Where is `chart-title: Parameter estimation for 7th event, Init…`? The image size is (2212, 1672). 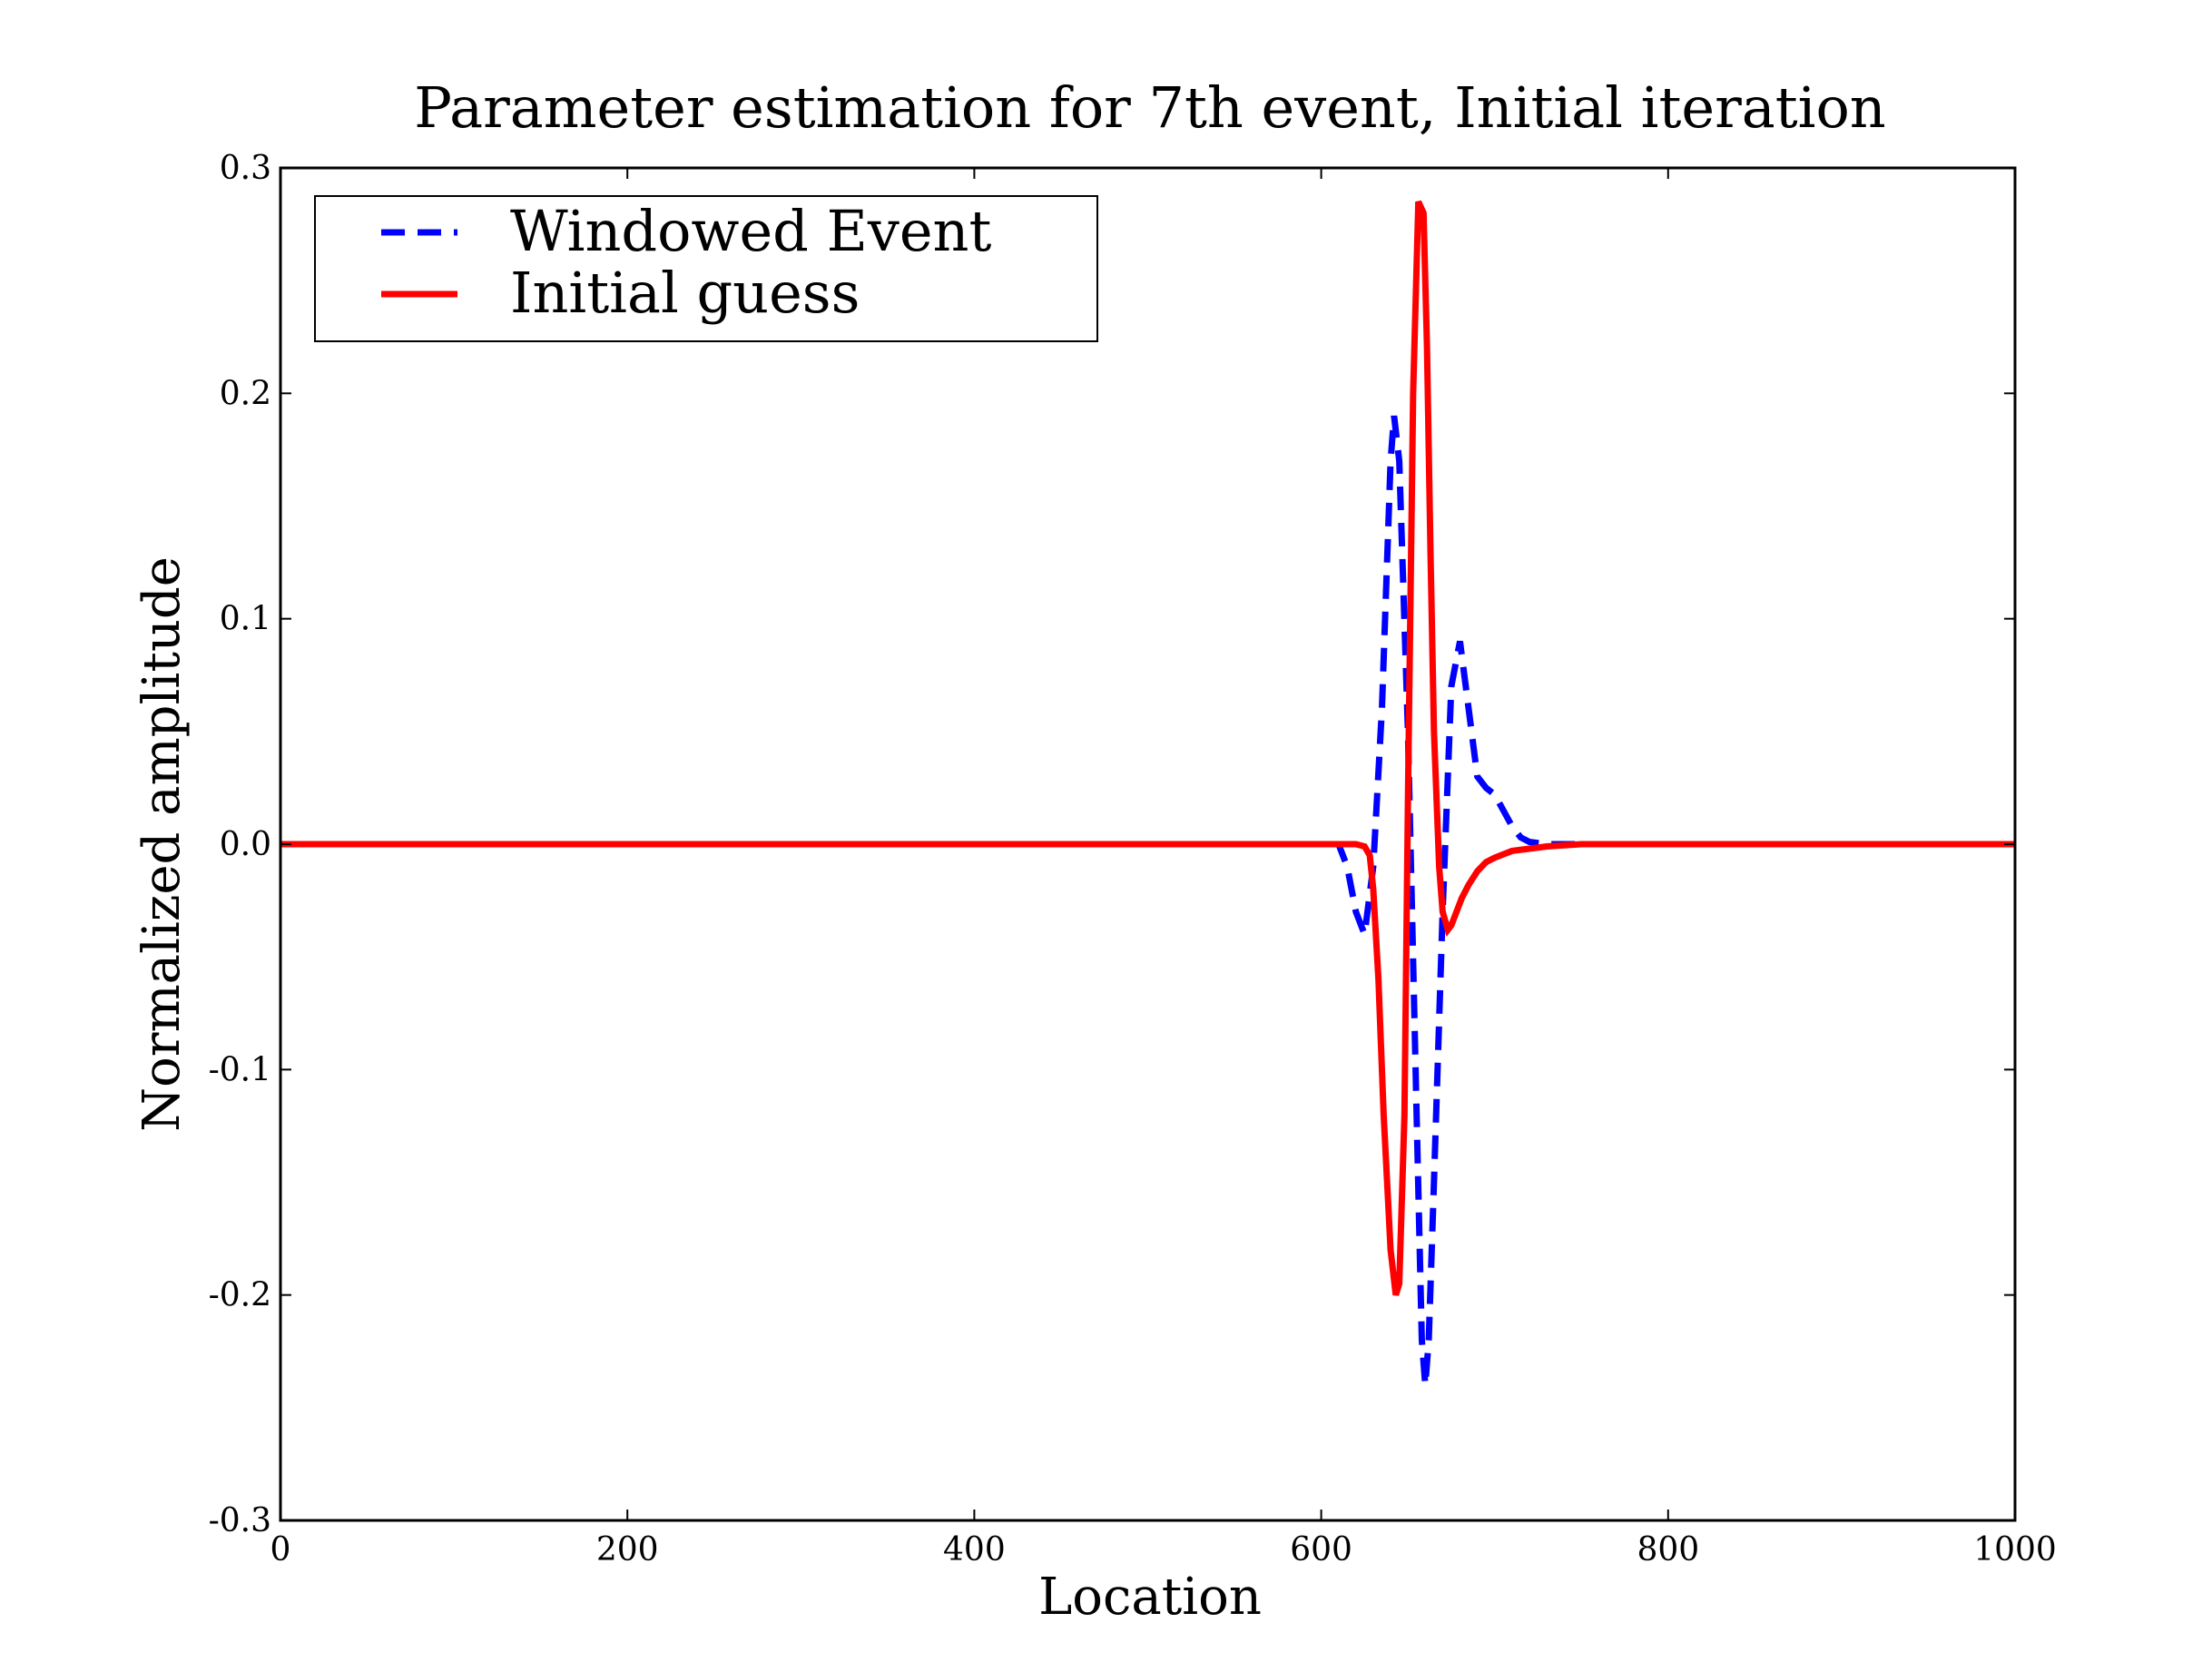 chart-title: Parameter estimation for 7th event, Init… is located at coordinates (1149, 107).